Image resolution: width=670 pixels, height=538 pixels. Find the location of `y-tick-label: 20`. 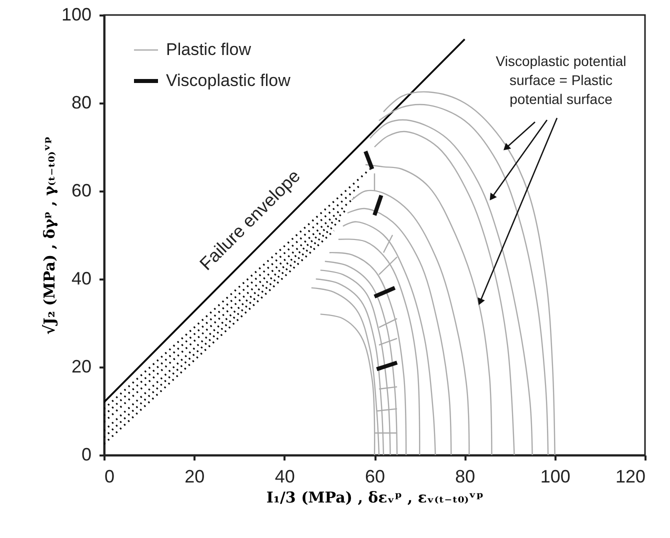

y-tick-label: 20 is located at coordinates (81, 366).